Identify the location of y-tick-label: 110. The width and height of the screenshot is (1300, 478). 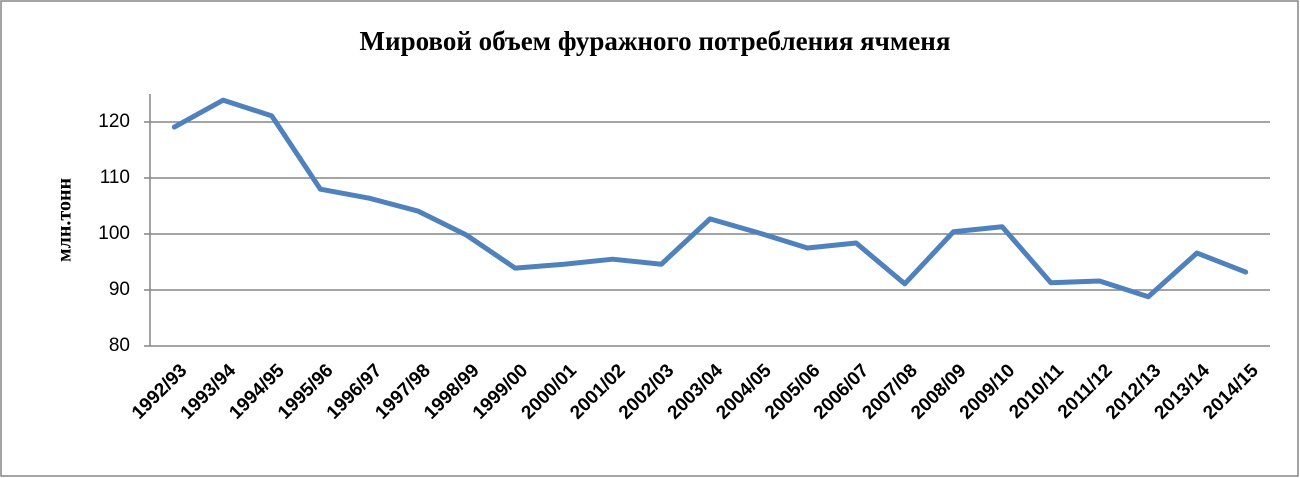
(115, 177).